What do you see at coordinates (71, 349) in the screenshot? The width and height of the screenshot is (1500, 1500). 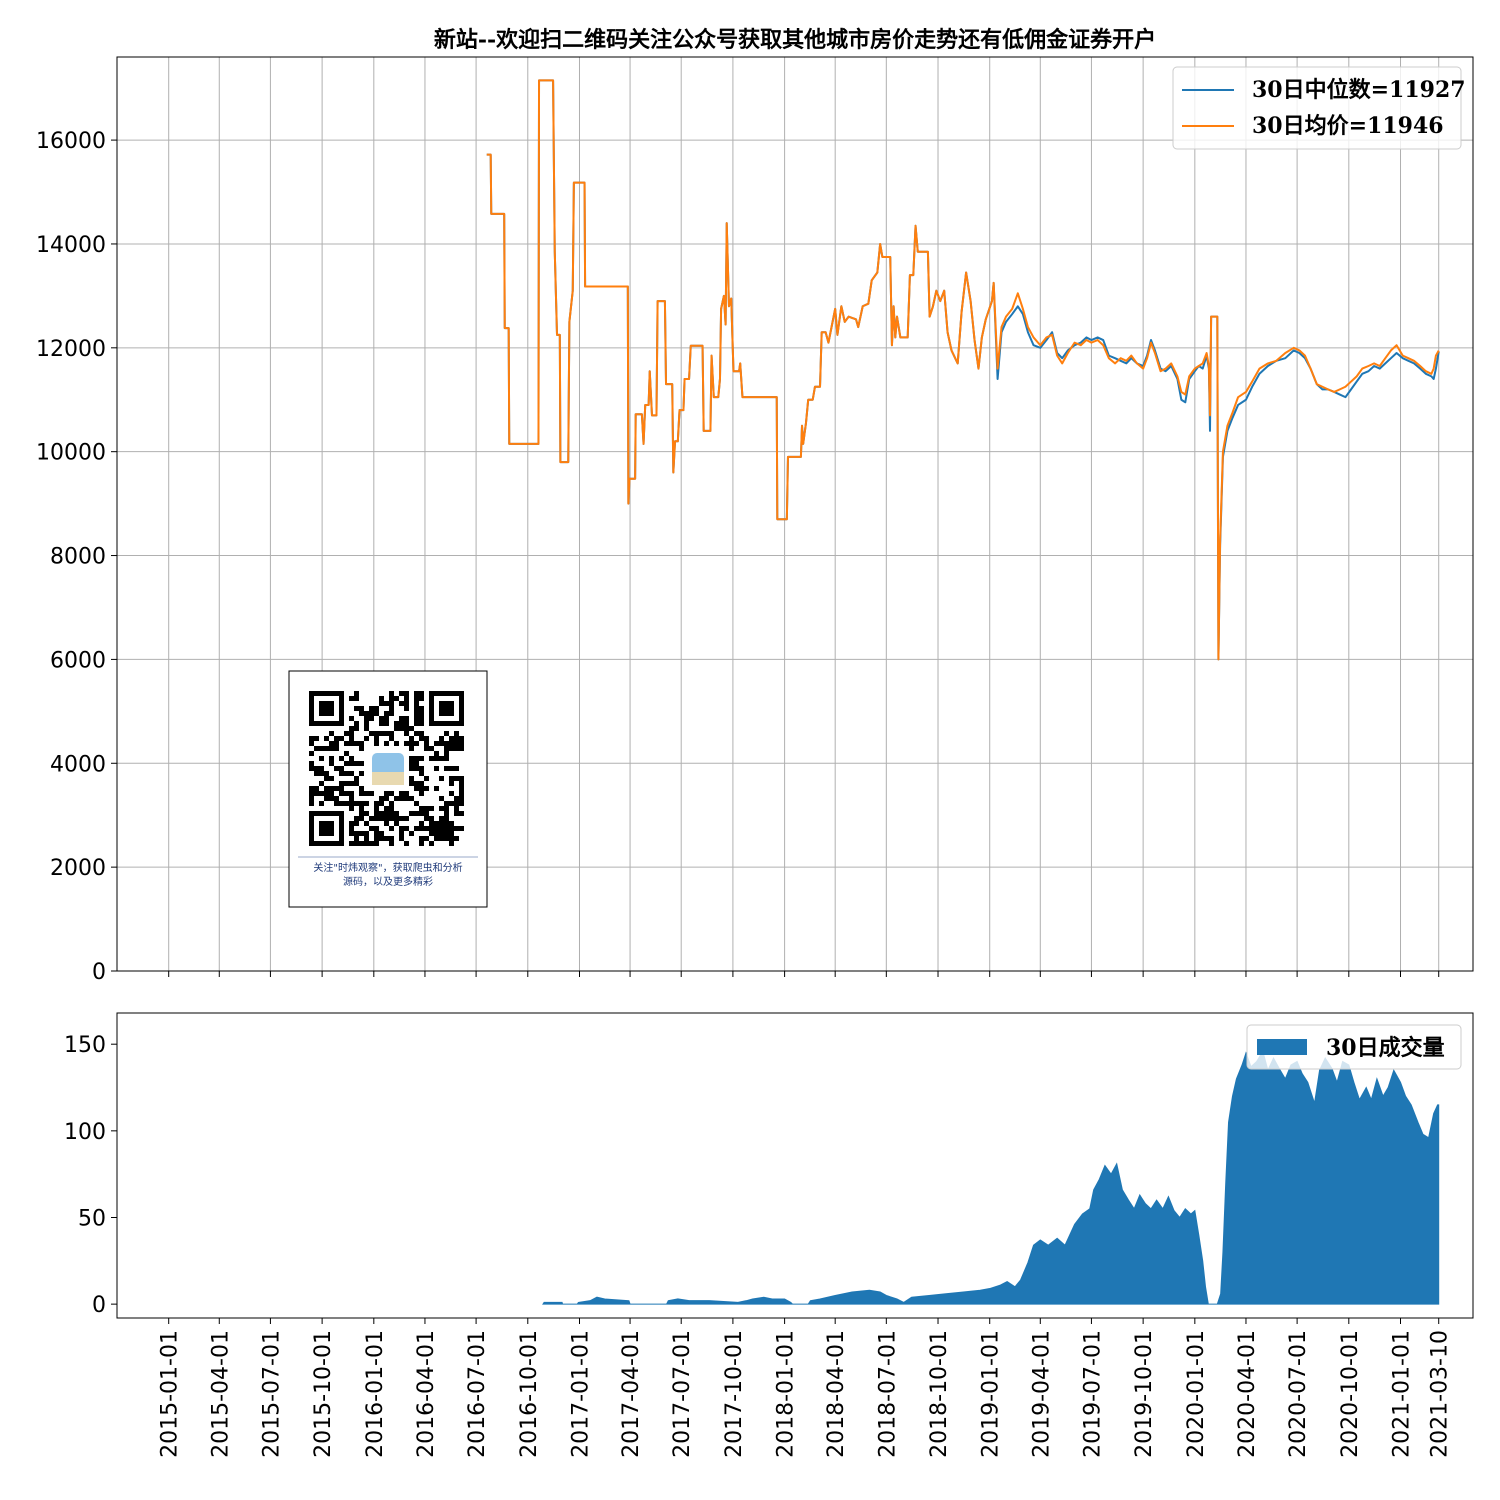 I see `price-y-tick-label: 12000` at bounding box center [71, 349].